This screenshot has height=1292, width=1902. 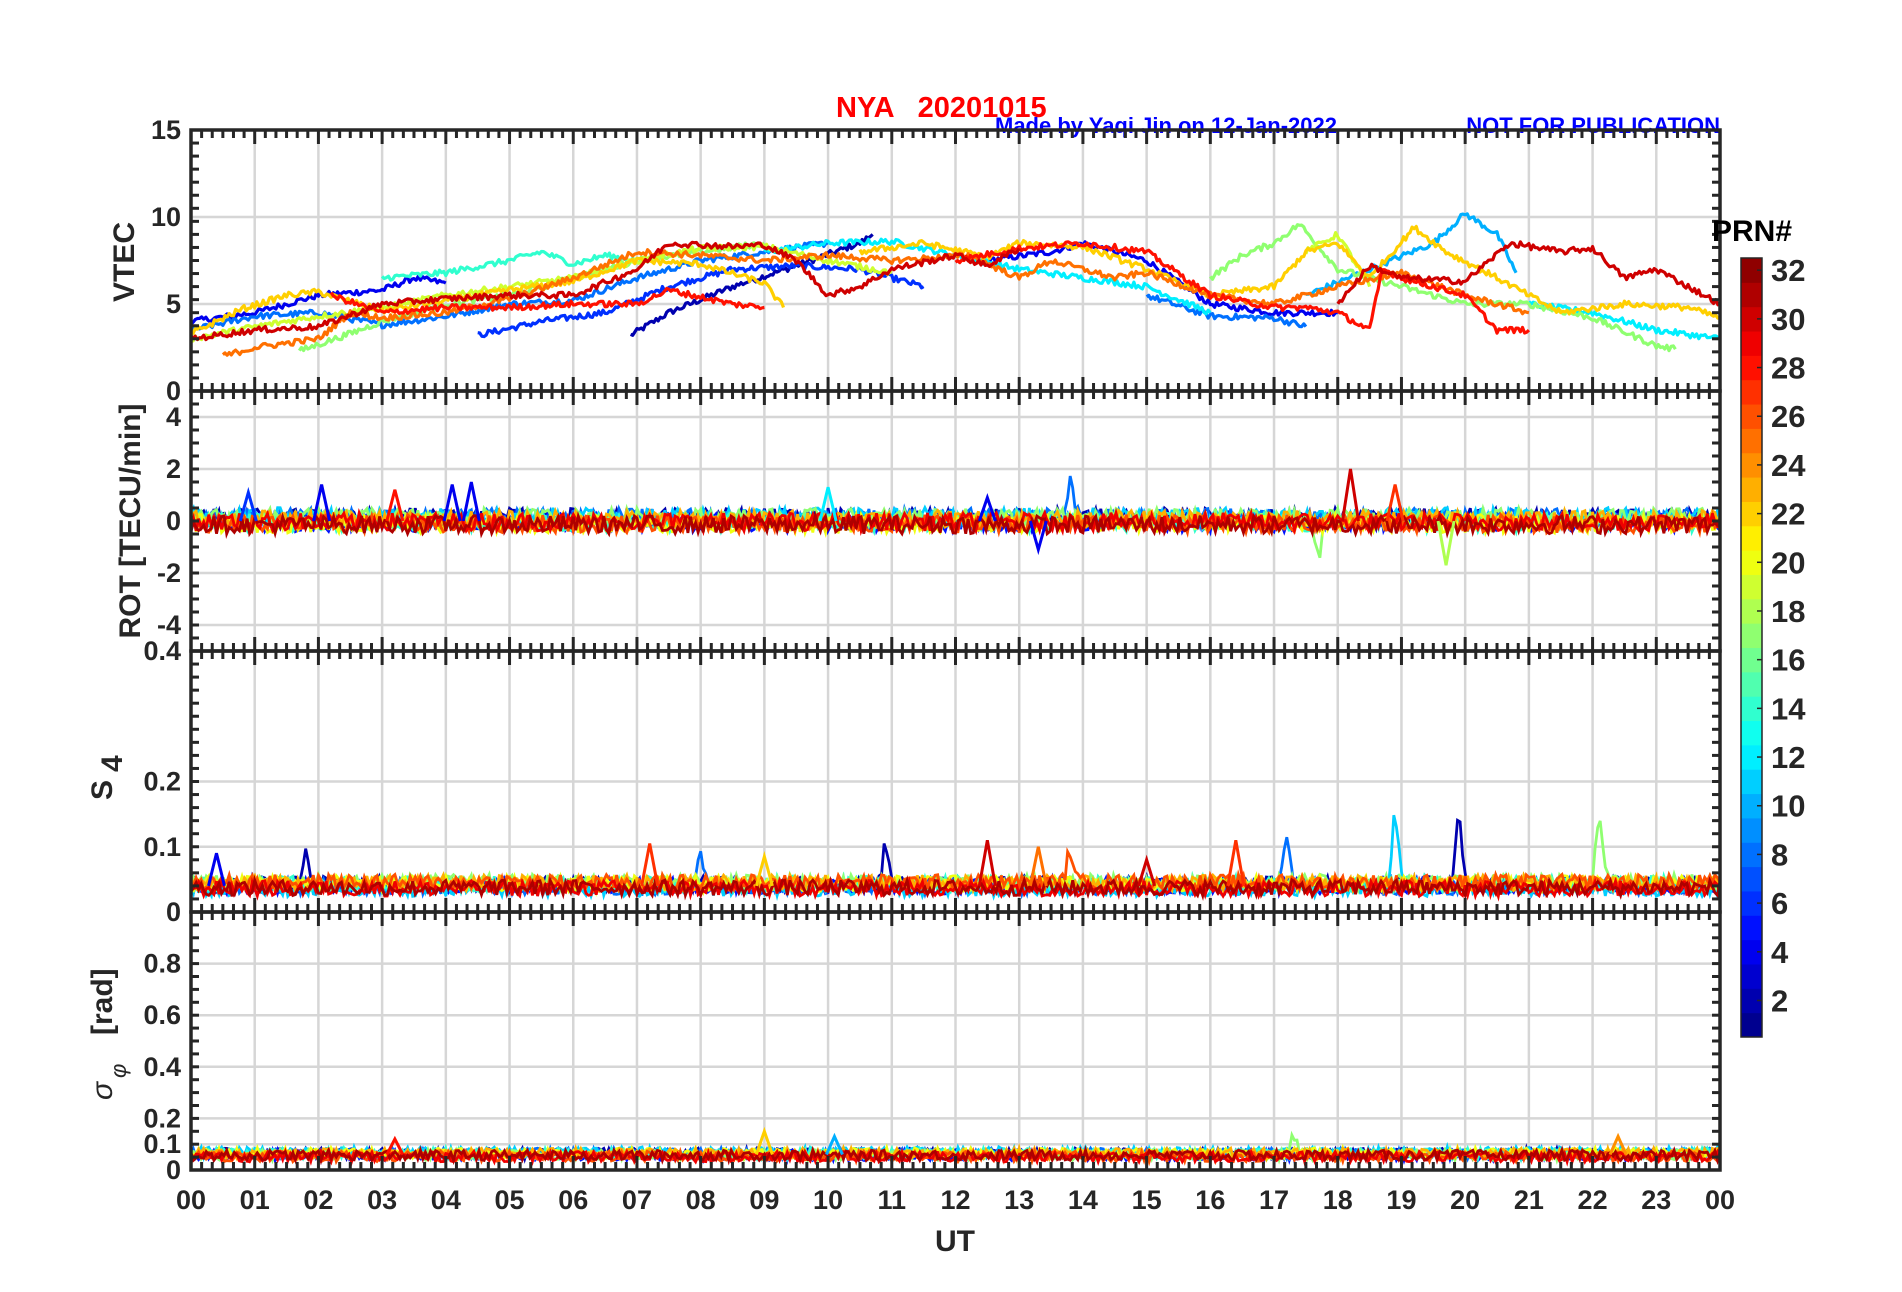 I want to click on sigma-label-sub: φ, so click(x=118, y=1071).